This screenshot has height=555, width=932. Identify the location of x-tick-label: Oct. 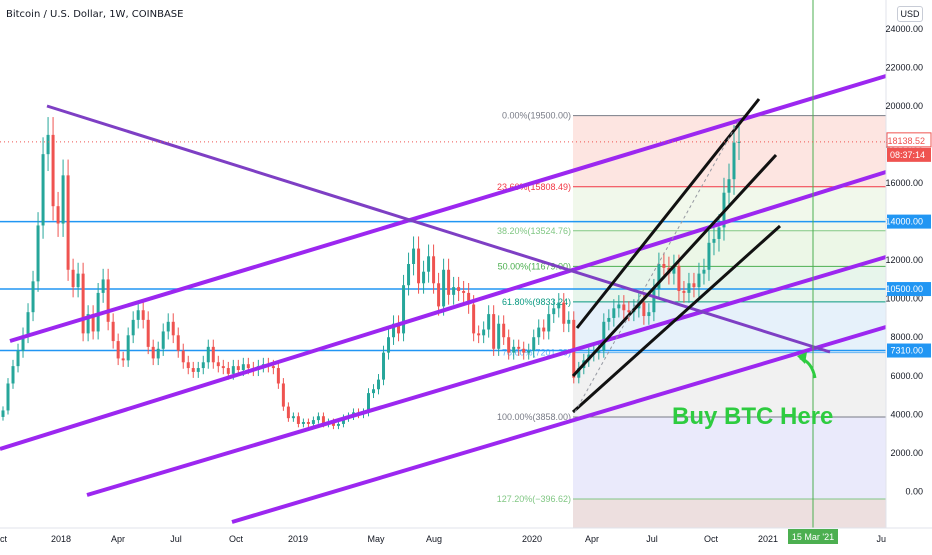
(711, 539).